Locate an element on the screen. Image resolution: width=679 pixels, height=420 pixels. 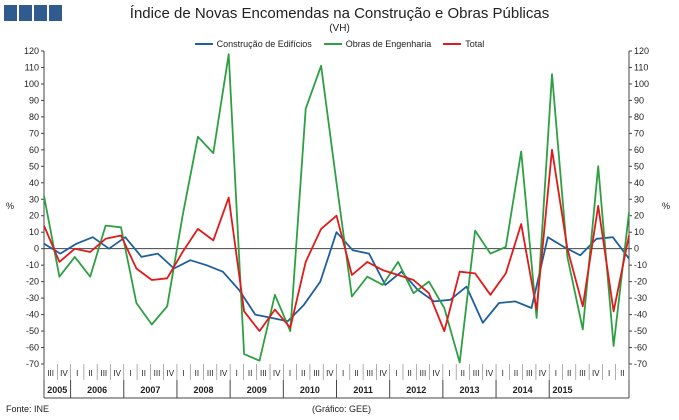
year-label: 2015 is located at coordinates (563, 390).